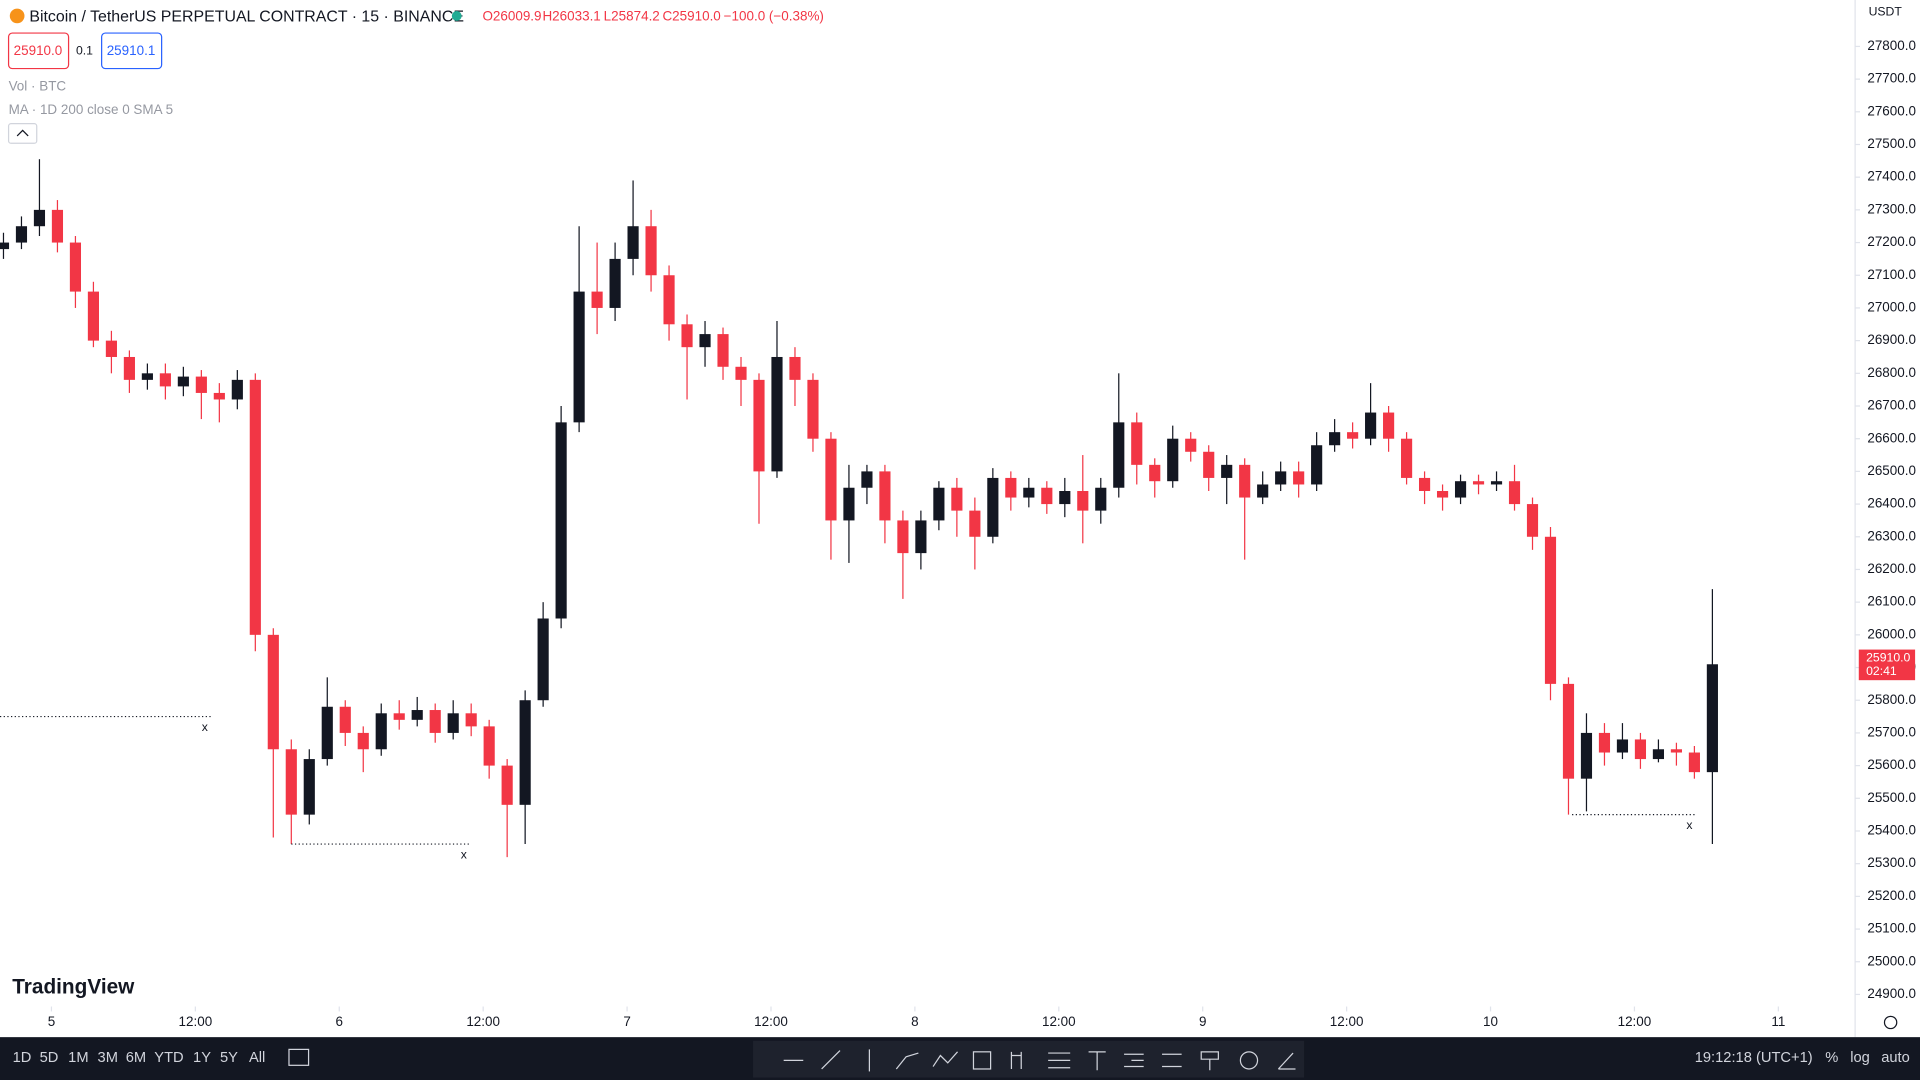 The width and height of the screenshot is (1920, 1080). I want to click on collapse-button, so click(22, 133).